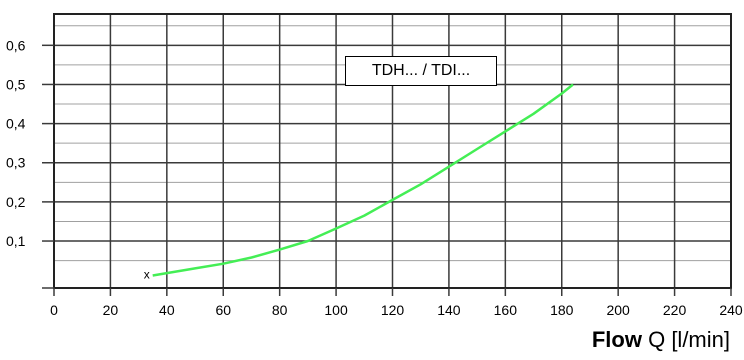  Describe the element at coordinates (16, 84) in the screenshot. I see `y-tick-label: 0,5` at that location.